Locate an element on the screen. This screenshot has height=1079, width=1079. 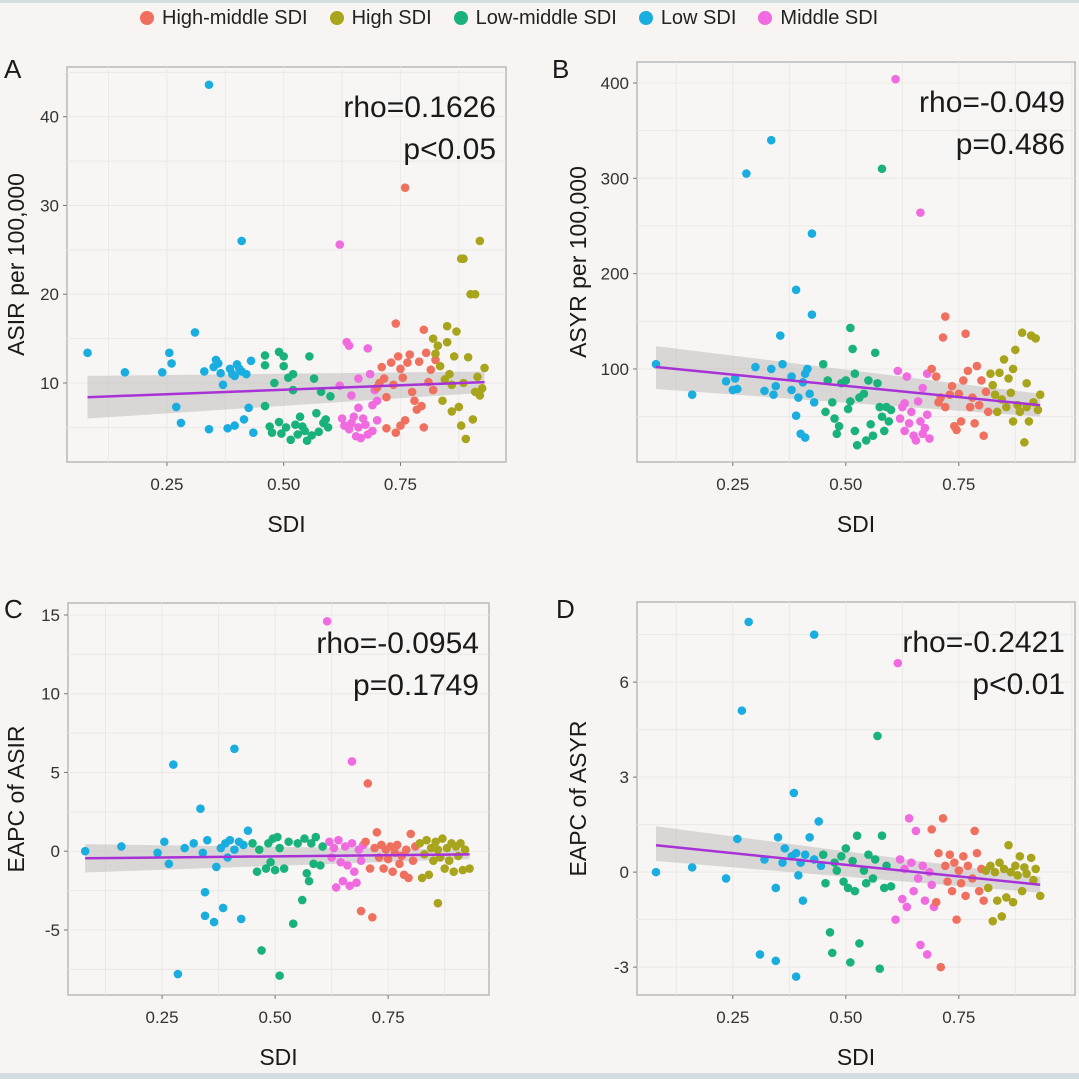
y-tick-label: 6 is located at coordinates (624, 682).